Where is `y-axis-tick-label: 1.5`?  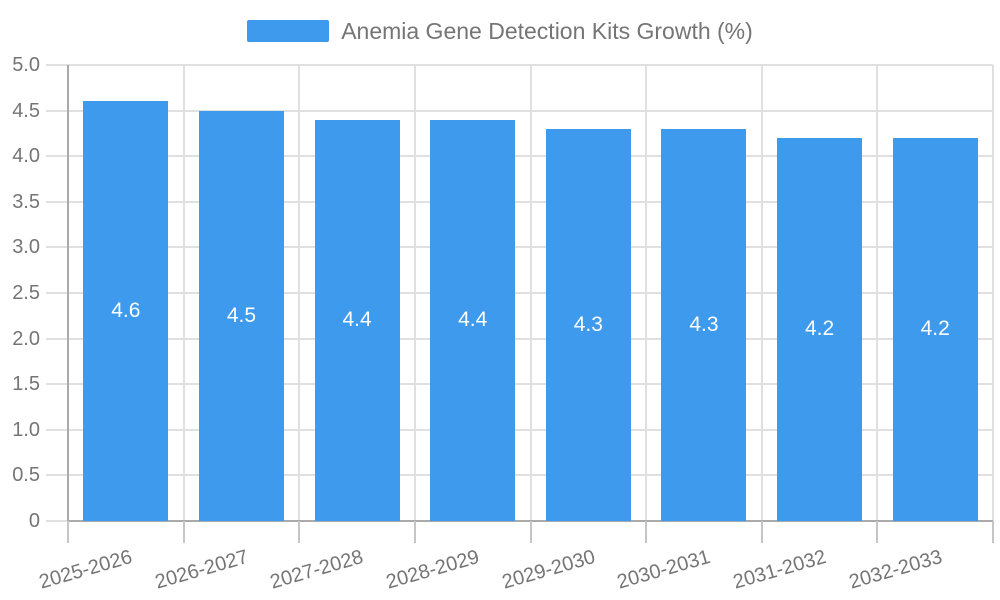
y-axis-tick-label: 1.5 is located at coordinates (26, 384).